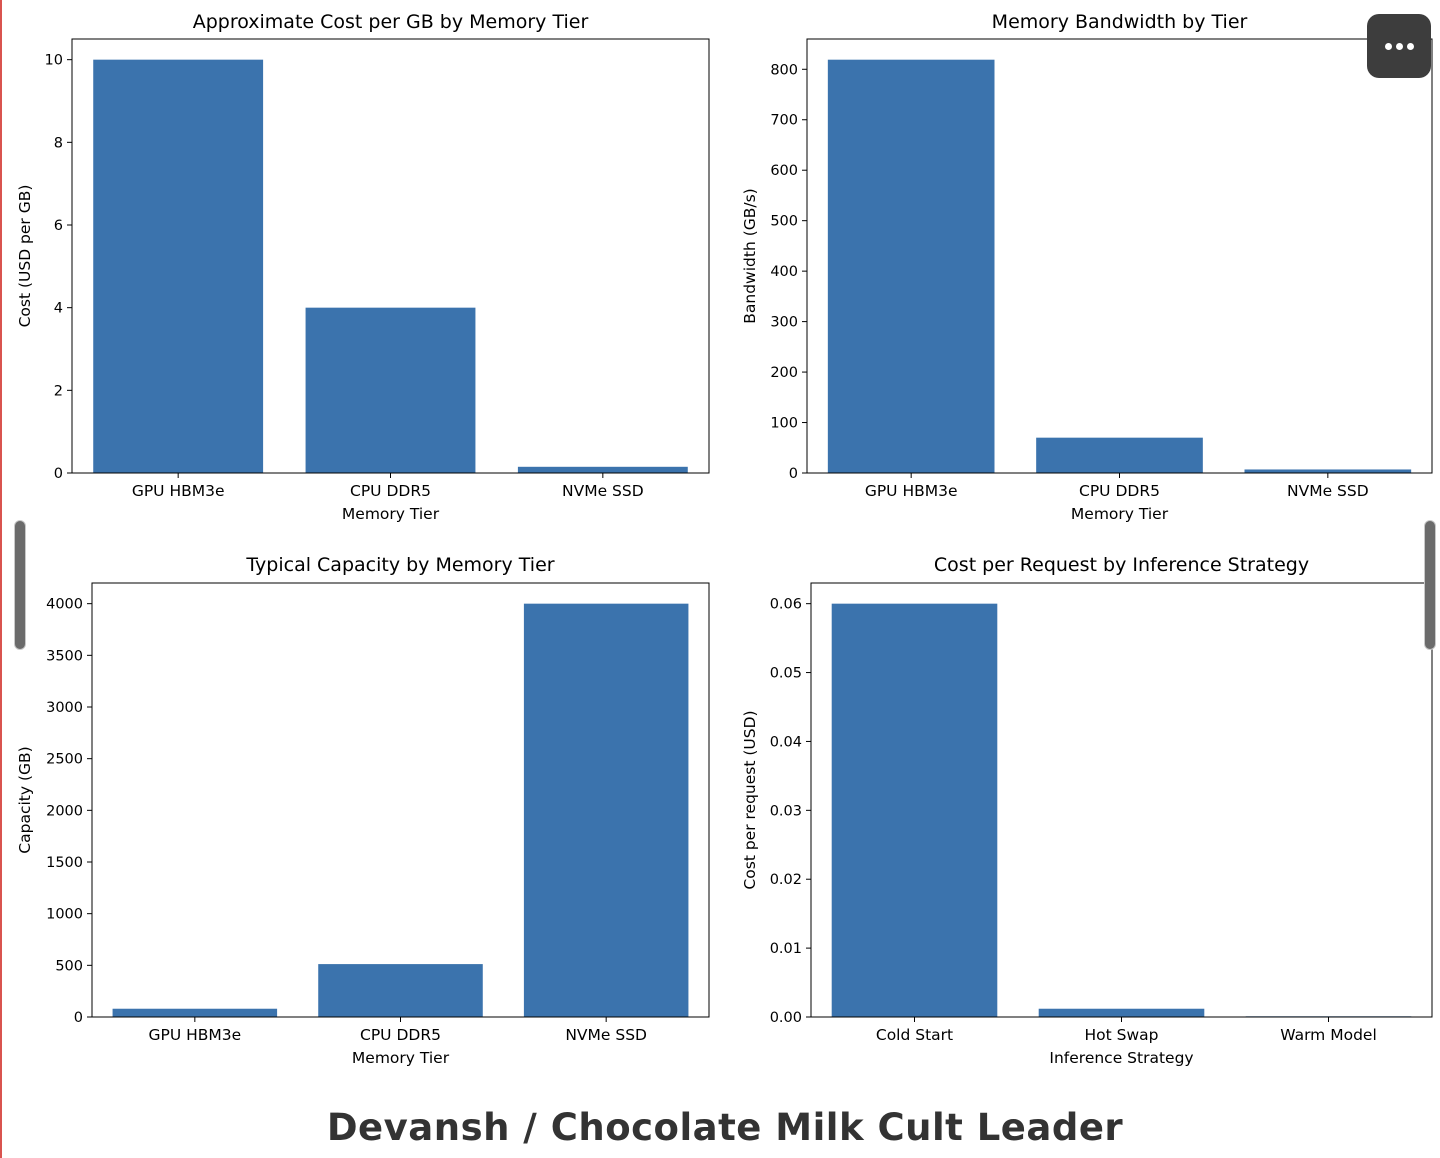 The image size is (1440, 1158). What do you see at coordinates (54, 61) in the screenshot?
I see `y-tick-label: 10` at bounding box center [54, 61].